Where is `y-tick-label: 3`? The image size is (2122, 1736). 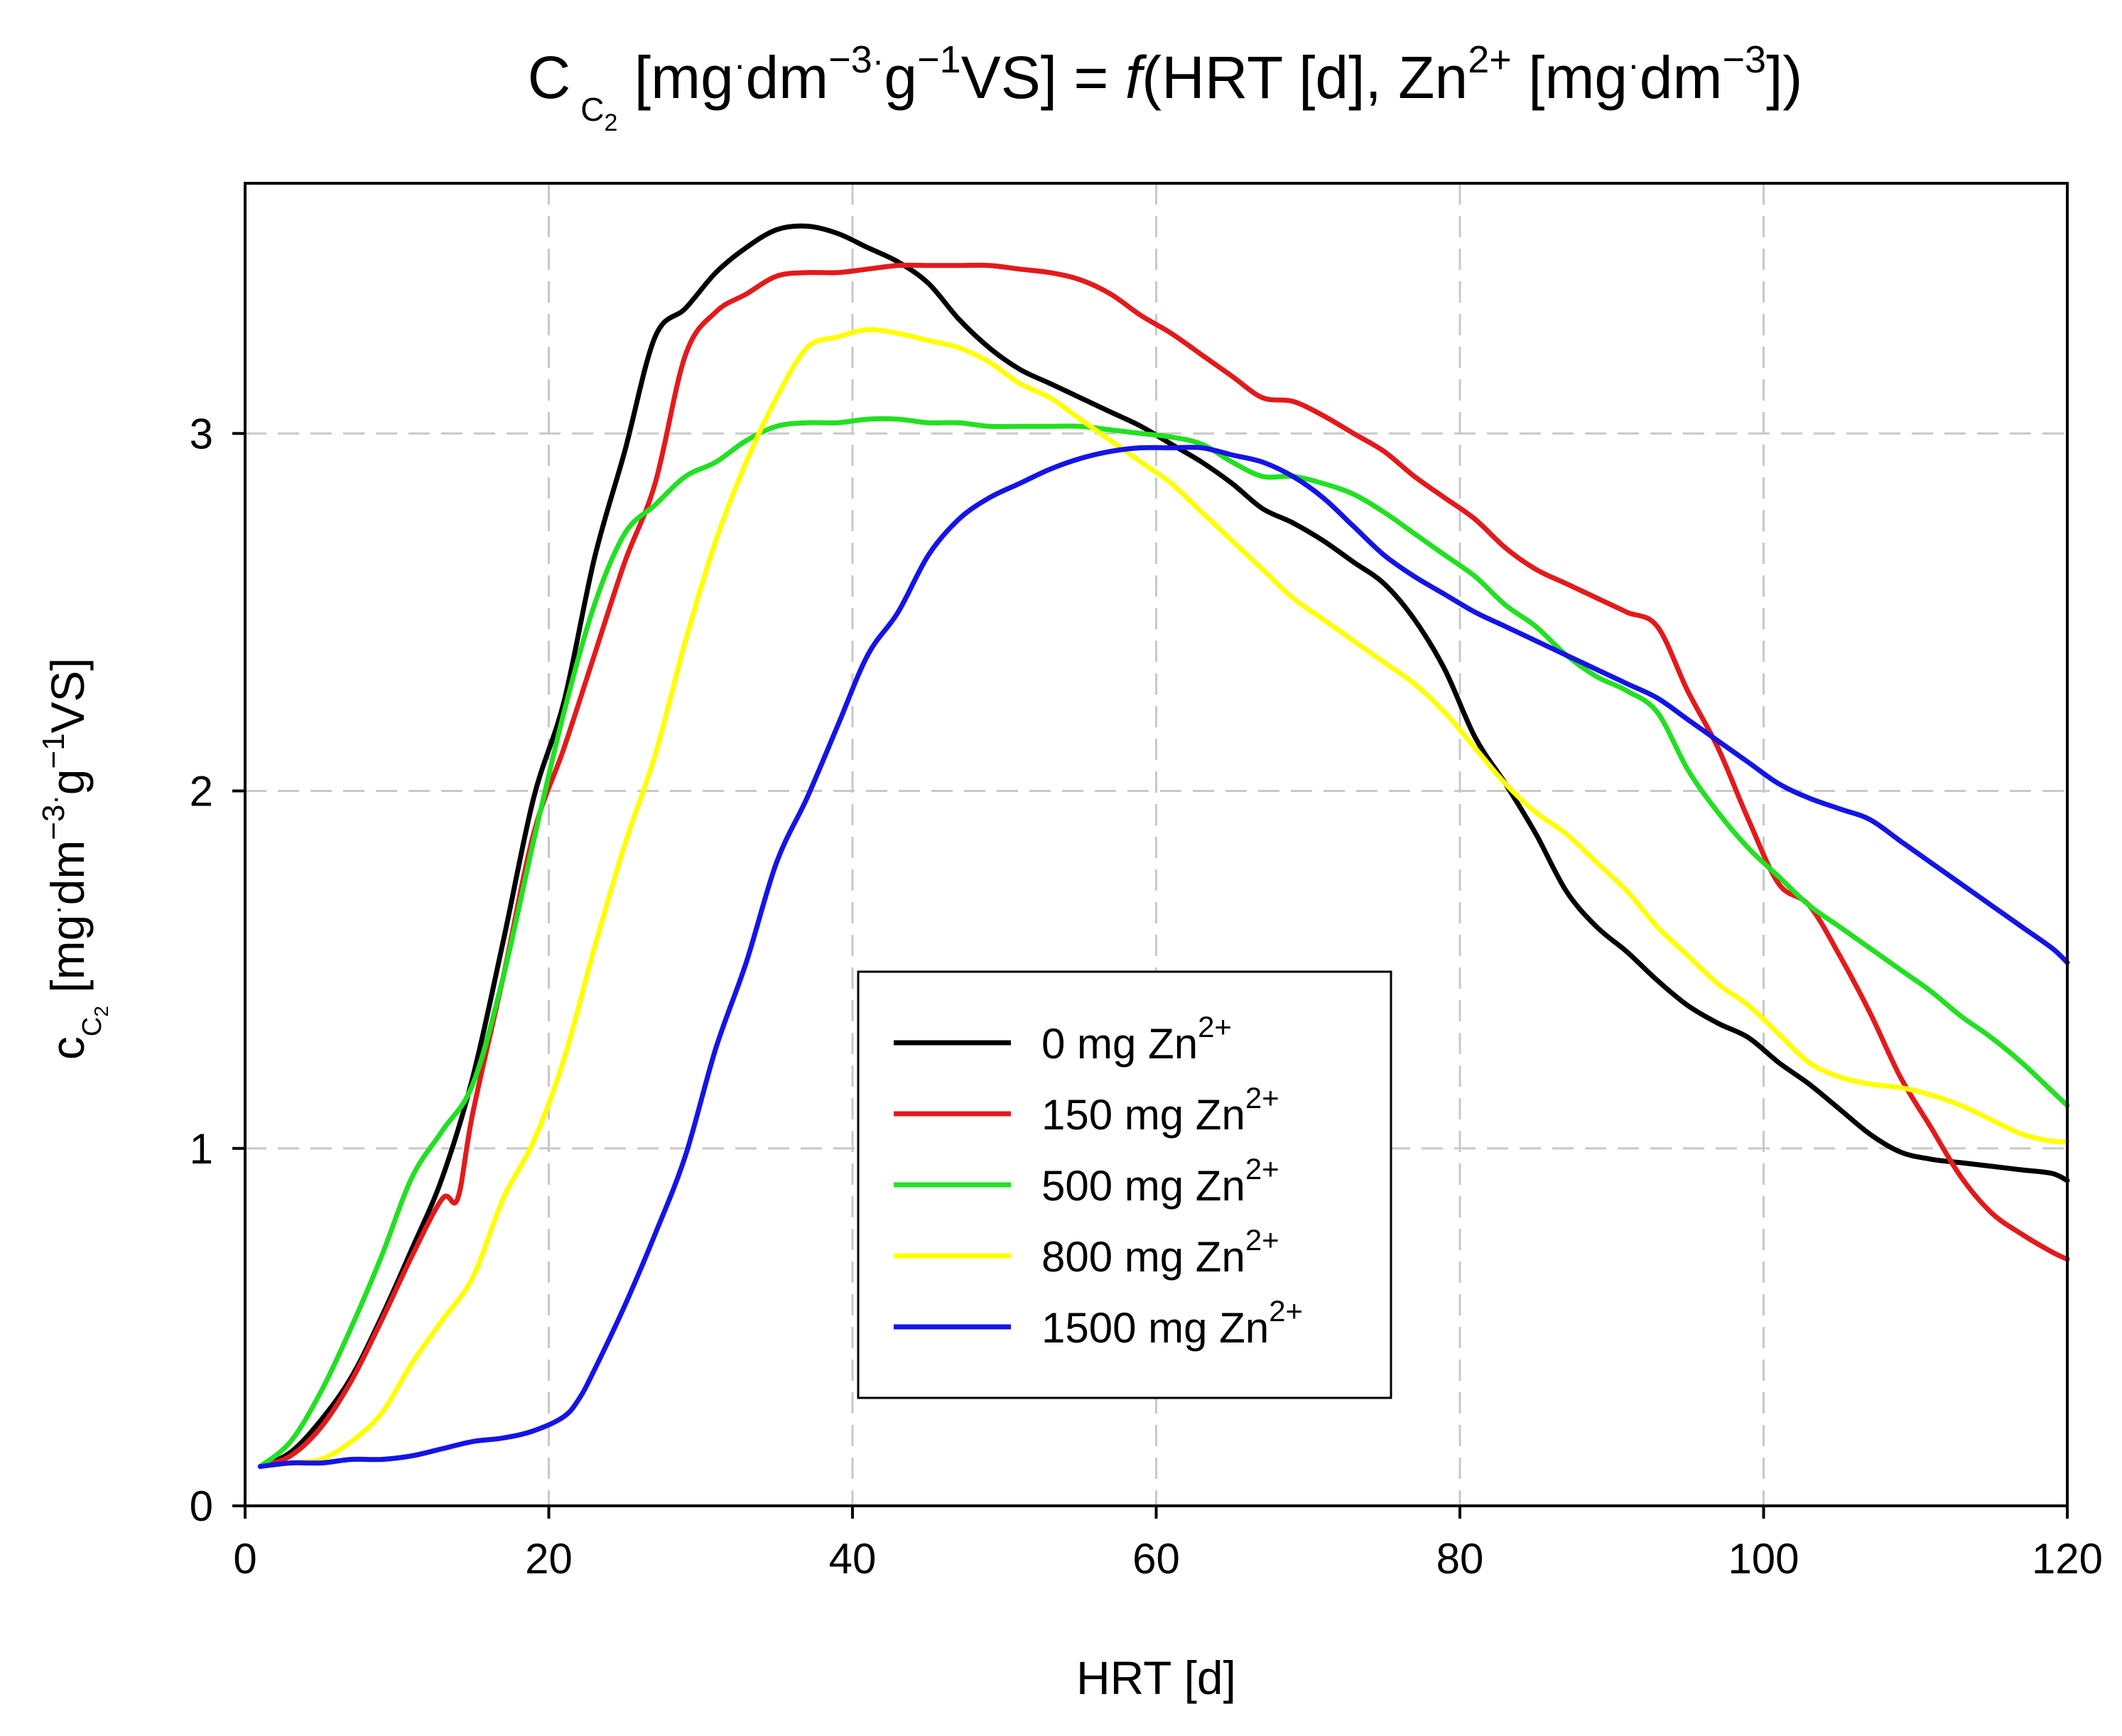
y-tick-label: 3 is located at coordinates (202, 433).